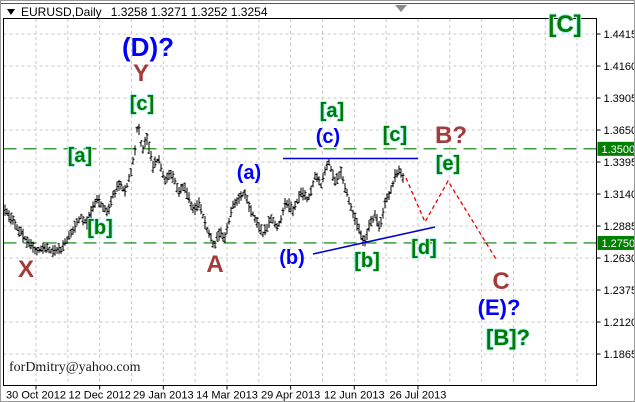 This screenshot has width=635, height=402. I want to click on price-tick-label: 1.3140, so click(619, 195).